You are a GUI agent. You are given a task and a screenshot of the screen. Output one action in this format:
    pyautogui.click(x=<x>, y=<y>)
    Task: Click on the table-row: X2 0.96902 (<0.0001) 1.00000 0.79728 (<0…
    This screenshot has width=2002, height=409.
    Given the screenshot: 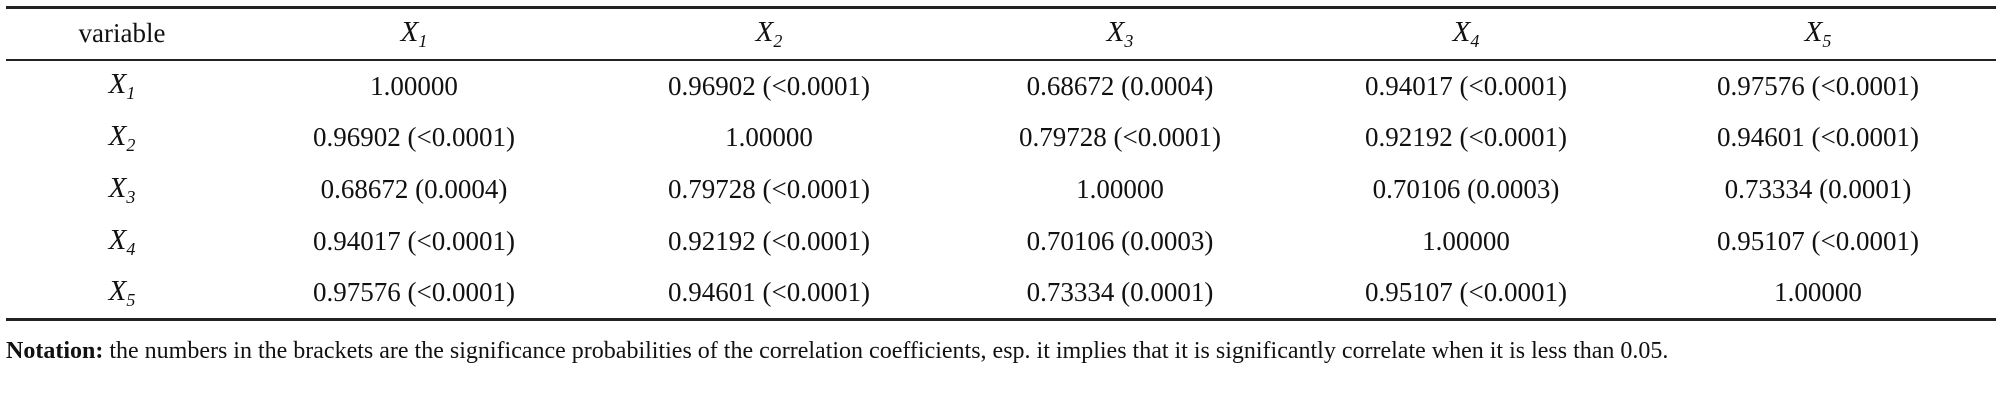 What is the action you would take?
    pyautogui.click(x=1001, y=138)
    